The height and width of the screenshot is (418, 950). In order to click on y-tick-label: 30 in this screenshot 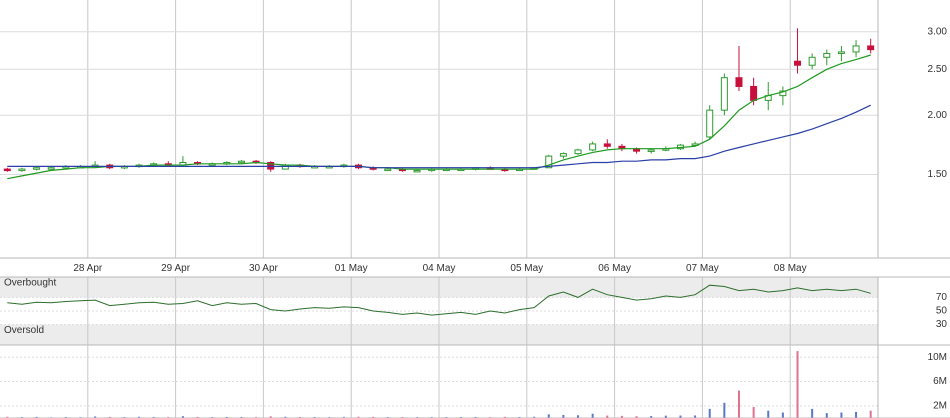, I will do `click(942, 324)`.